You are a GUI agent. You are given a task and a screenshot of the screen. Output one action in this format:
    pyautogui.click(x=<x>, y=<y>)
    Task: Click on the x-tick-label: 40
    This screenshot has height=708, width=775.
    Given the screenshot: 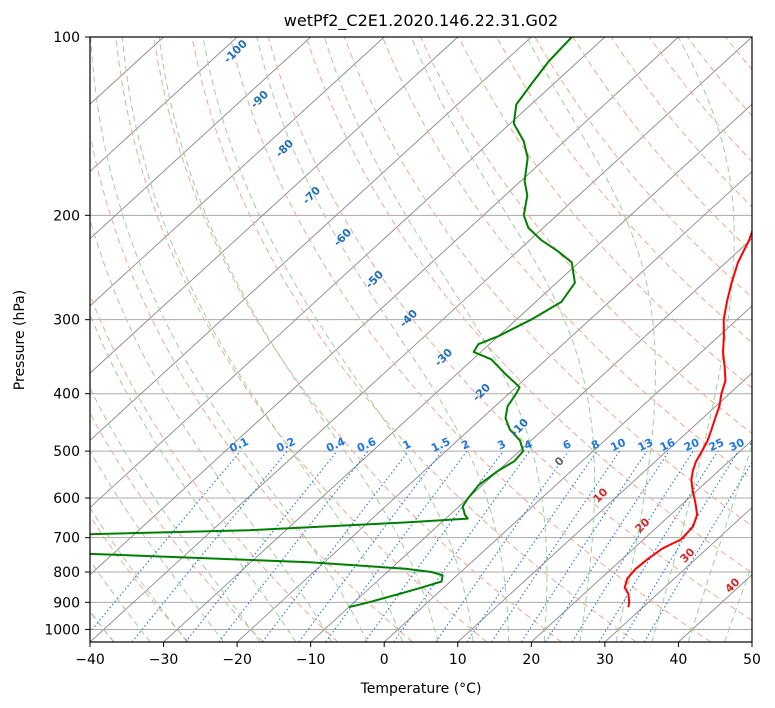 What is the action you would take?
    pyautogui.click(x=679, y=660)
    